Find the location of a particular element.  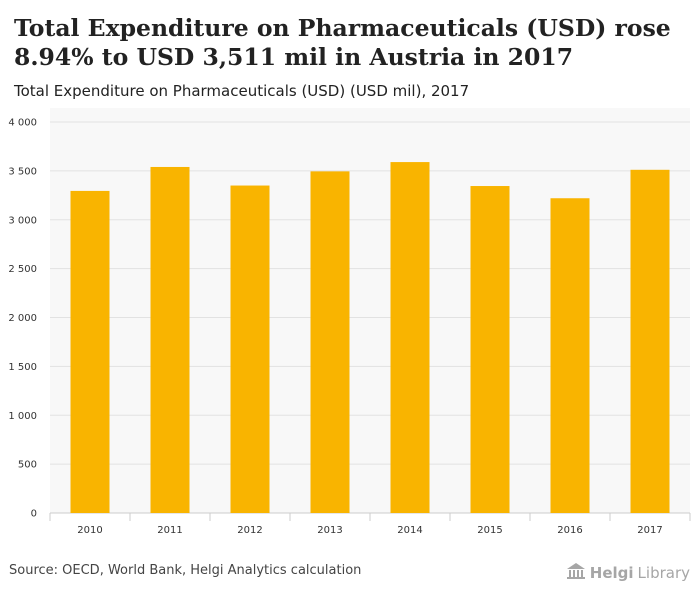

x-tick-label: 2015 is located at coordinates (489, 530).